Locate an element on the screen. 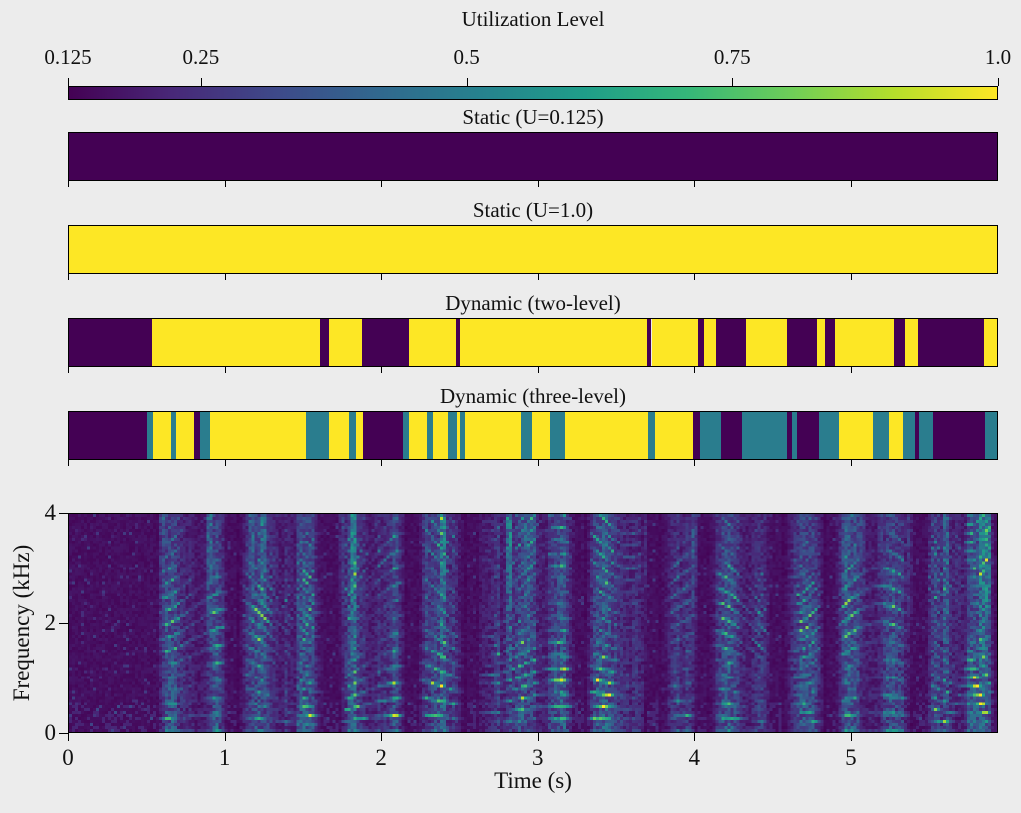 The image size is (1021, 813). x-axis-label: Time (s) is located at coordinates (533, 780).